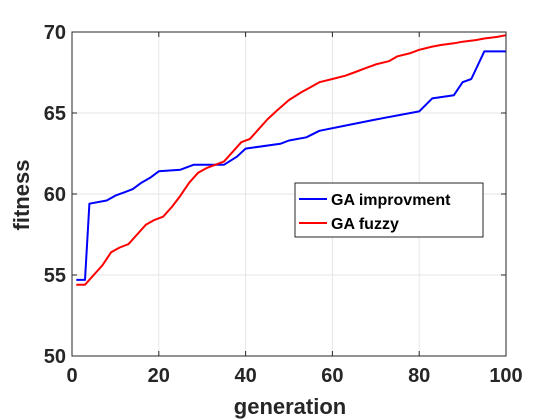 The height and width of the screenshot is (420, 560). Describe the element at coordinates (21, 195) in the screenshot. I see `y-axis-title: fitness` at that location.